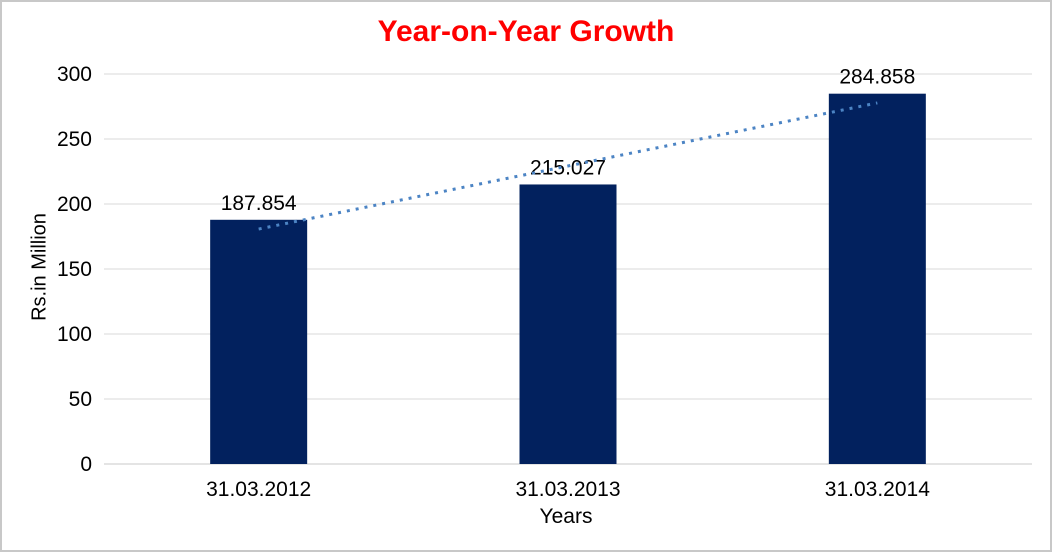 Image resolution: width=1052 pixels, height=554 pixels. What do you see at coordinates (74, 74) in the screenshot?
I see `y-tick-label: 300` at bounding box center [74, 74].